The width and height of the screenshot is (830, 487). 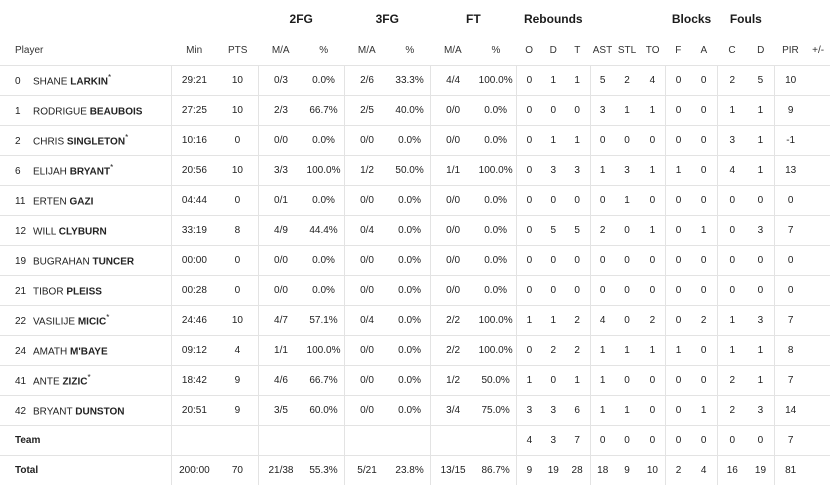 What do you see at coordinates (366, 51) in the screenshot?
I see `column-header-3fg-ma: M/A` at bounding box center [366, 51].